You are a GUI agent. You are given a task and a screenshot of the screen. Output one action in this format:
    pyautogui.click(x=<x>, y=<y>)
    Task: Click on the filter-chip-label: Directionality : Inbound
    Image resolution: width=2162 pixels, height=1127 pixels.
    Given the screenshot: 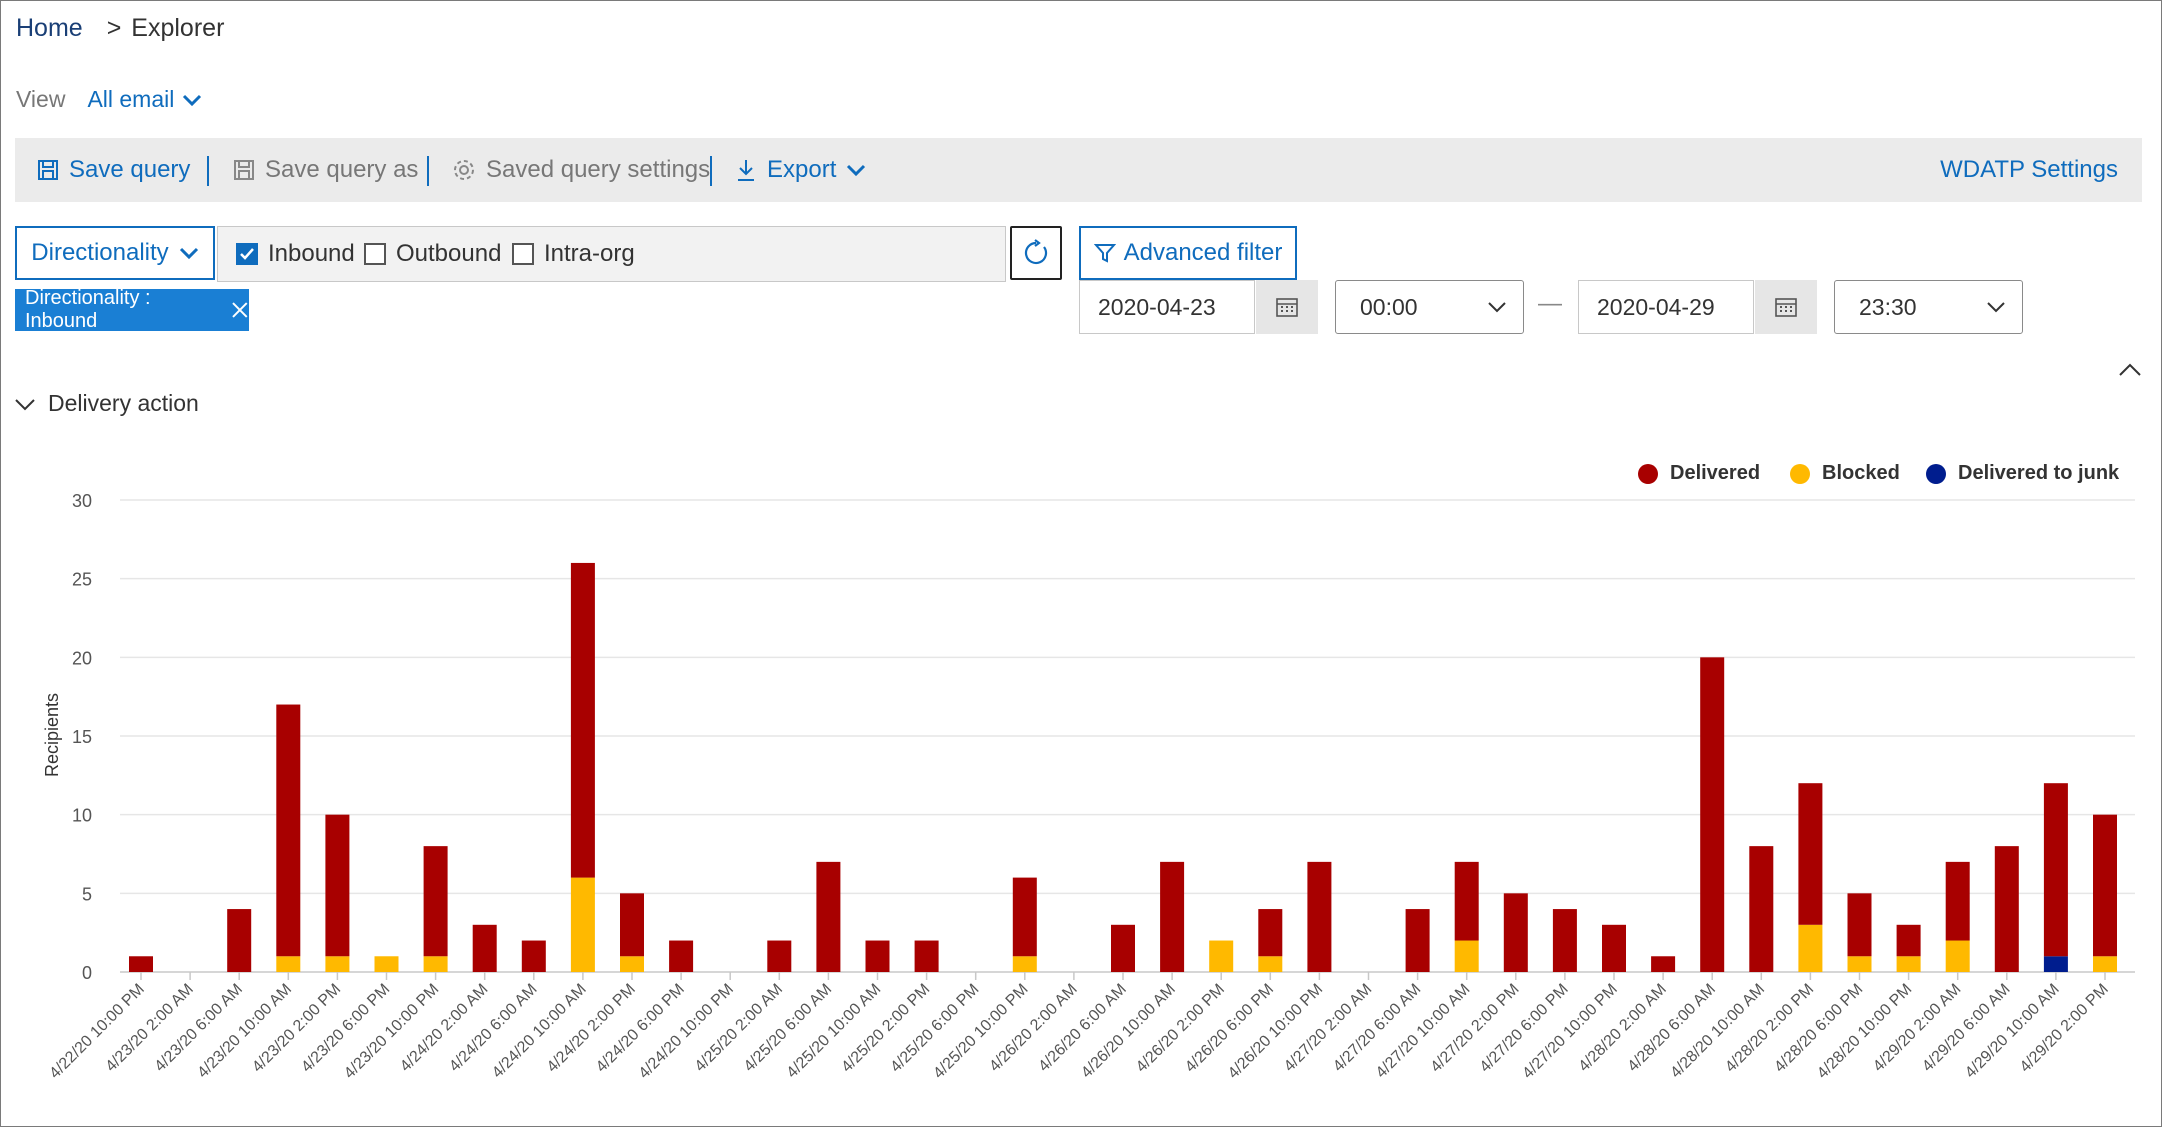 What is the action you would take?
    pyautogui.click(x=88, y=309)
    